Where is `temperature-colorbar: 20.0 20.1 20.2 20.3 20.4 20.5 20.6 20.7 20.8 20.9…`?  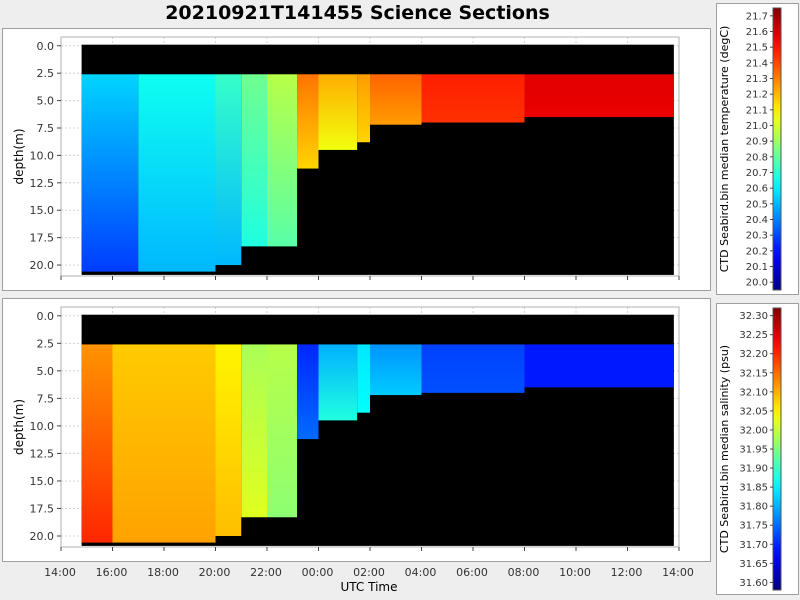
temperature-colorbar: 20.0 20.1 20.2 20.3 20.4 20.5 20.6 20.7 20.8 20.9… is located at coordinates (750, 149).